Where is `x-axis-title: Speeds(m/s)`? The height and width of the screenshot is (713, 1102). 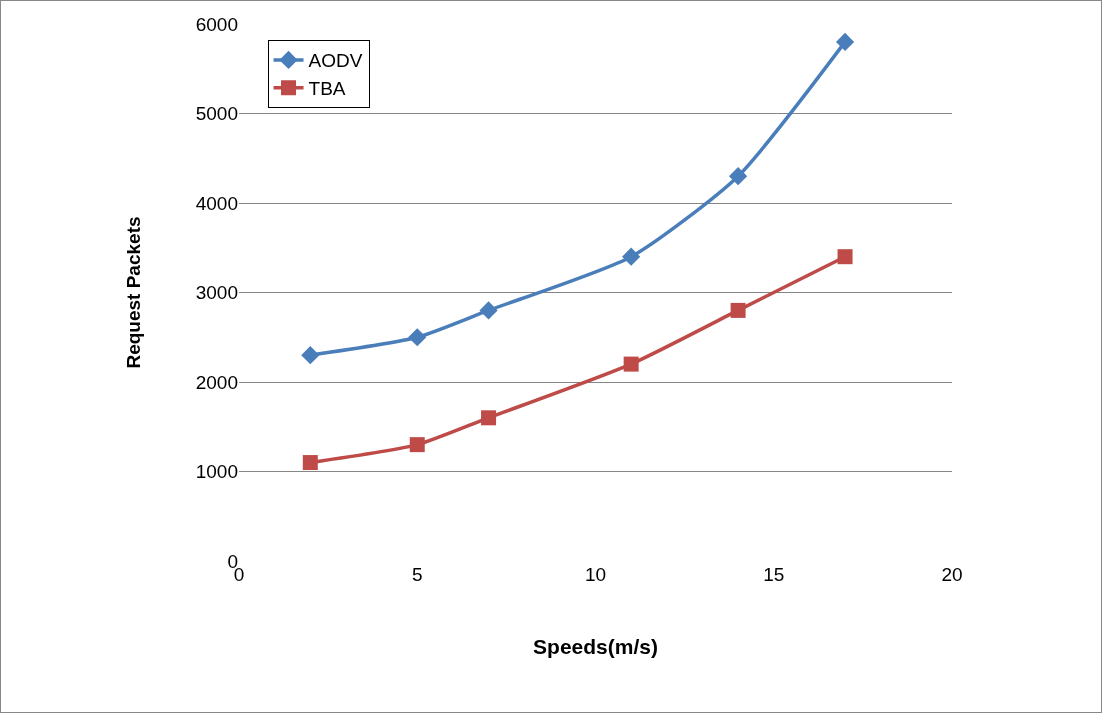 x-axis-title: Speeds(m/s) is located at coordinates (595, 647).